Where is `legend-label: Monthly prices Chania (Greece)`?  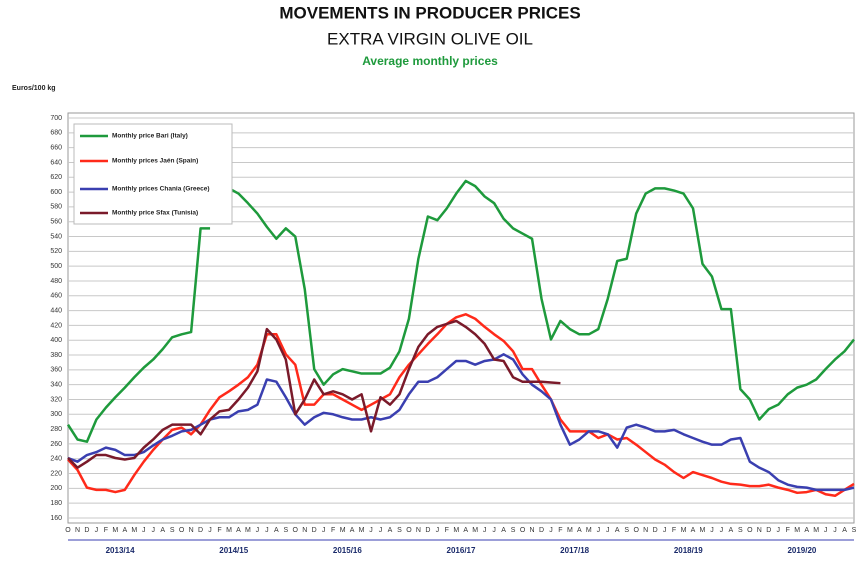 legend-label: Monthly prices Chania (Greece) is located at coordinates (161, 189).